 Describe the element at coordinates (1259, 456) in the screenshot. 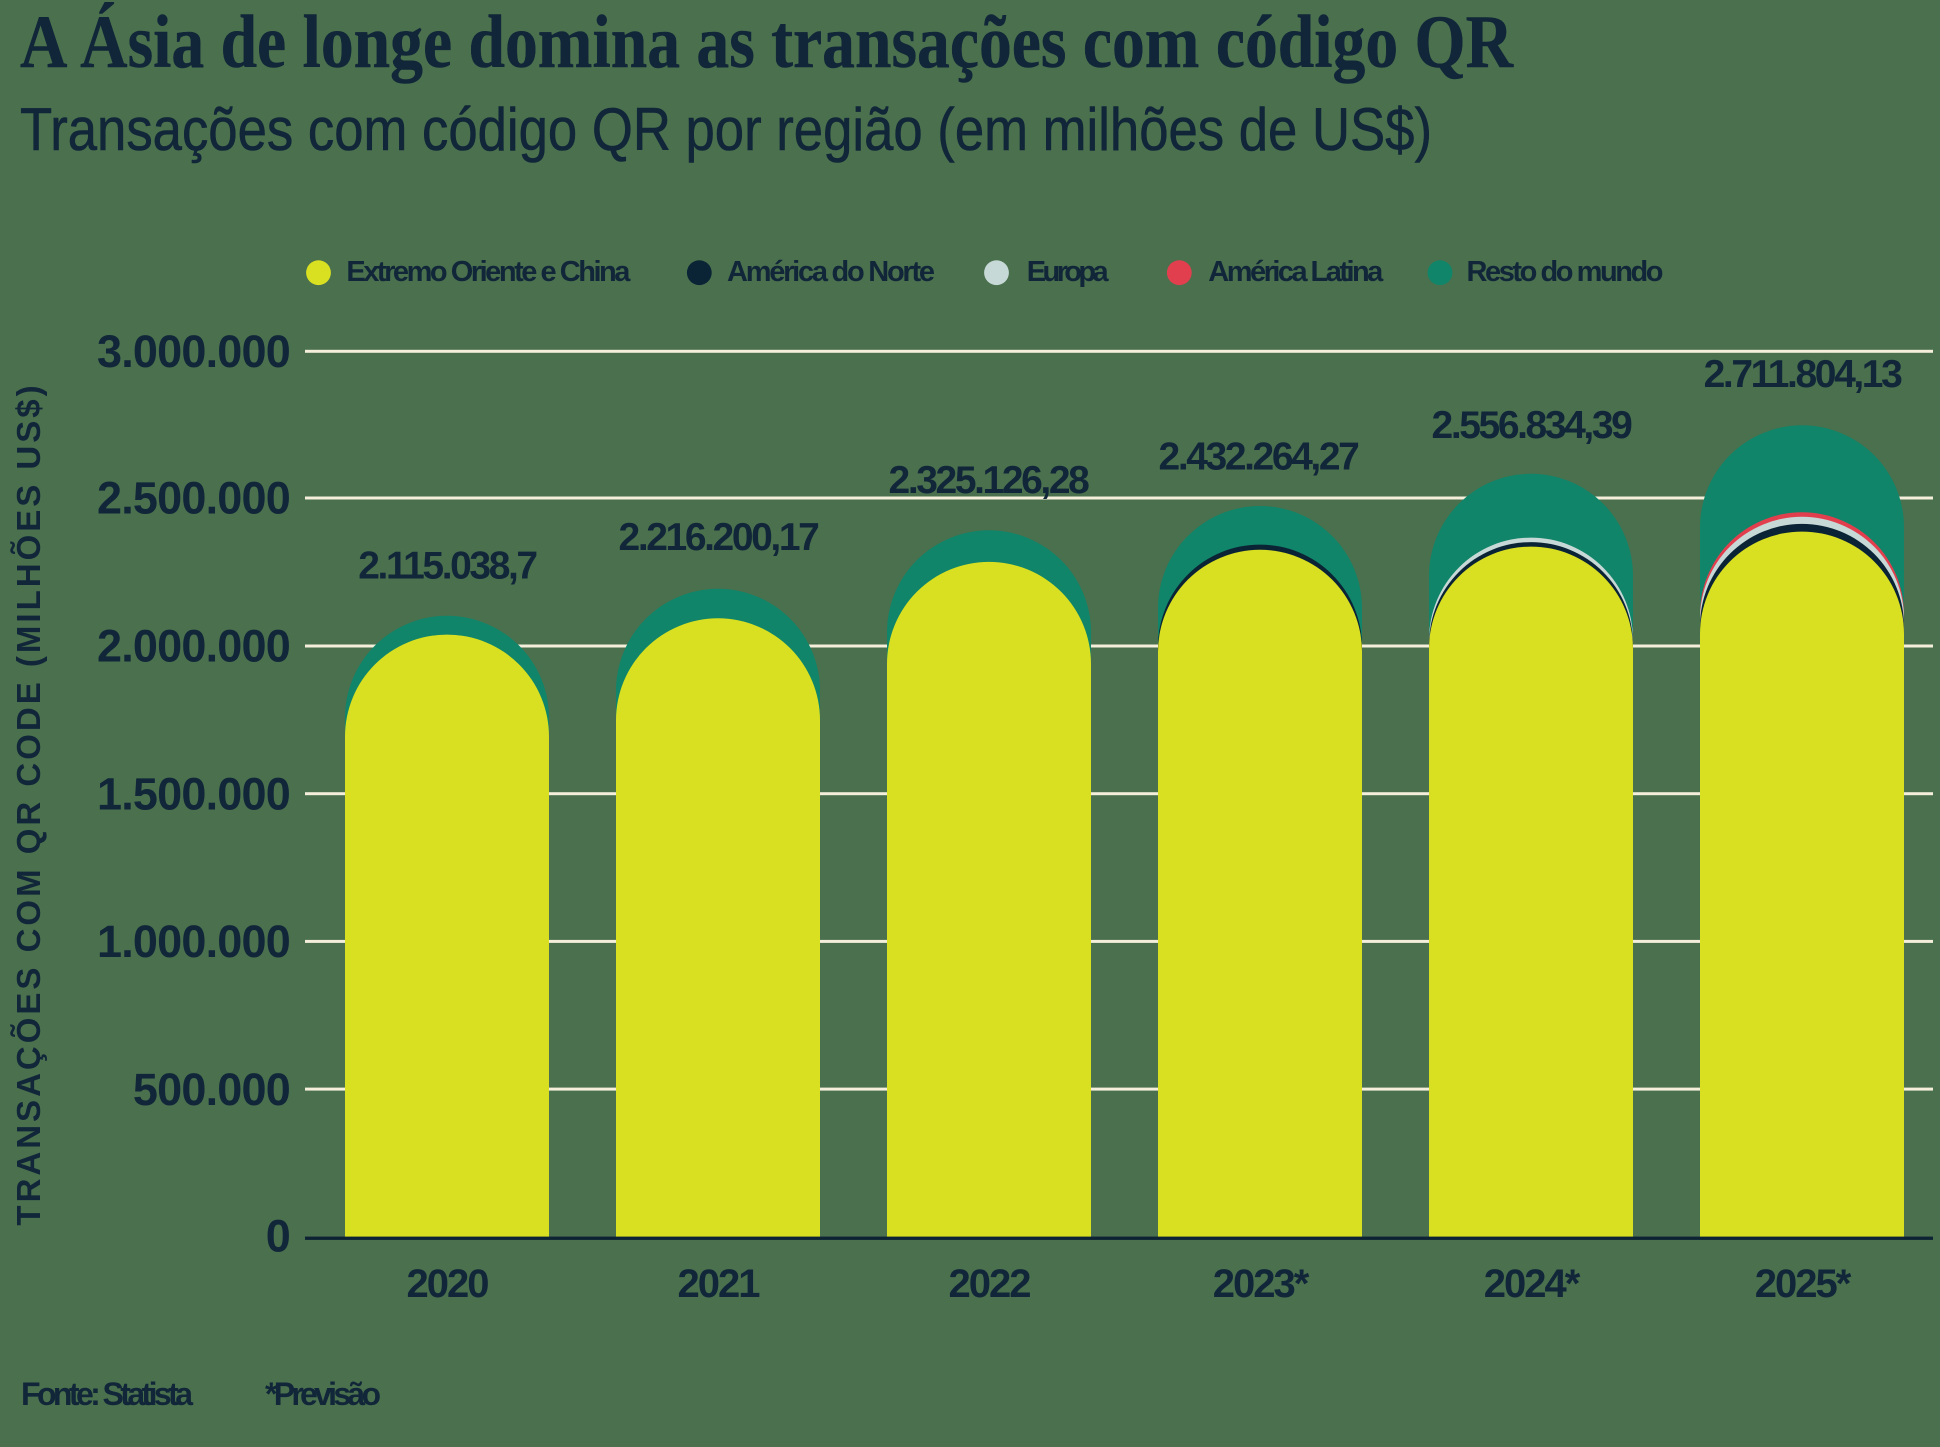

I see `svg-text: 2.432.264,27` at that location.